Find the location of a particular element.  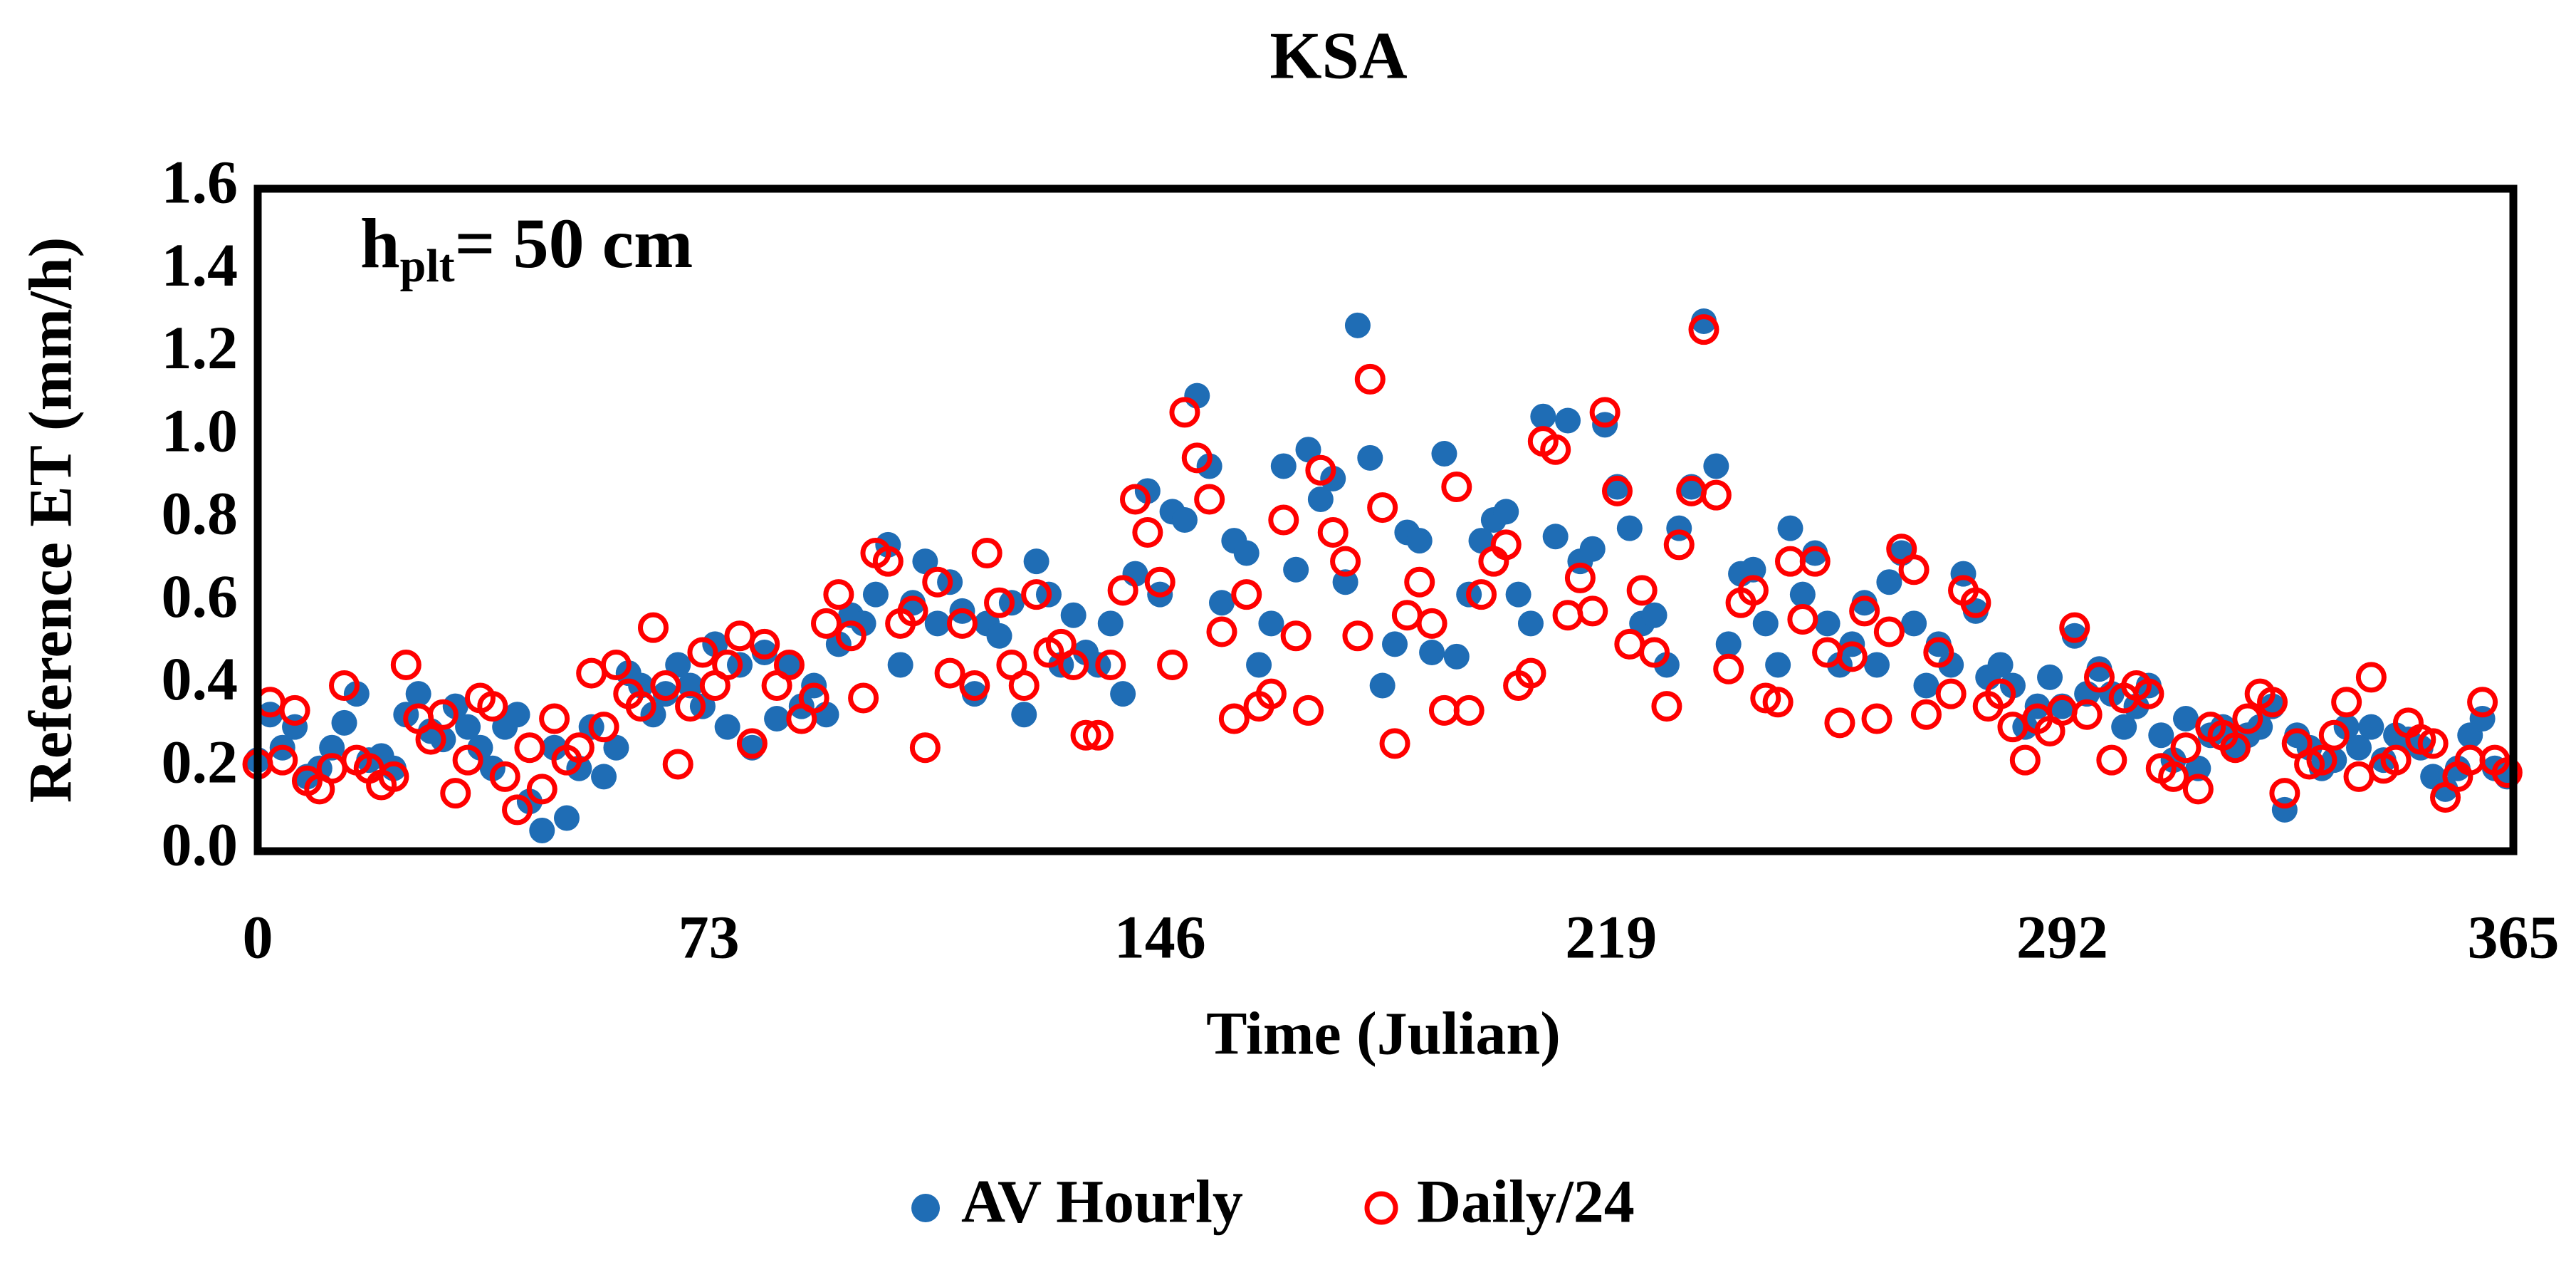

y-tick-label: 1.4 is located at coordinates (200, 265).